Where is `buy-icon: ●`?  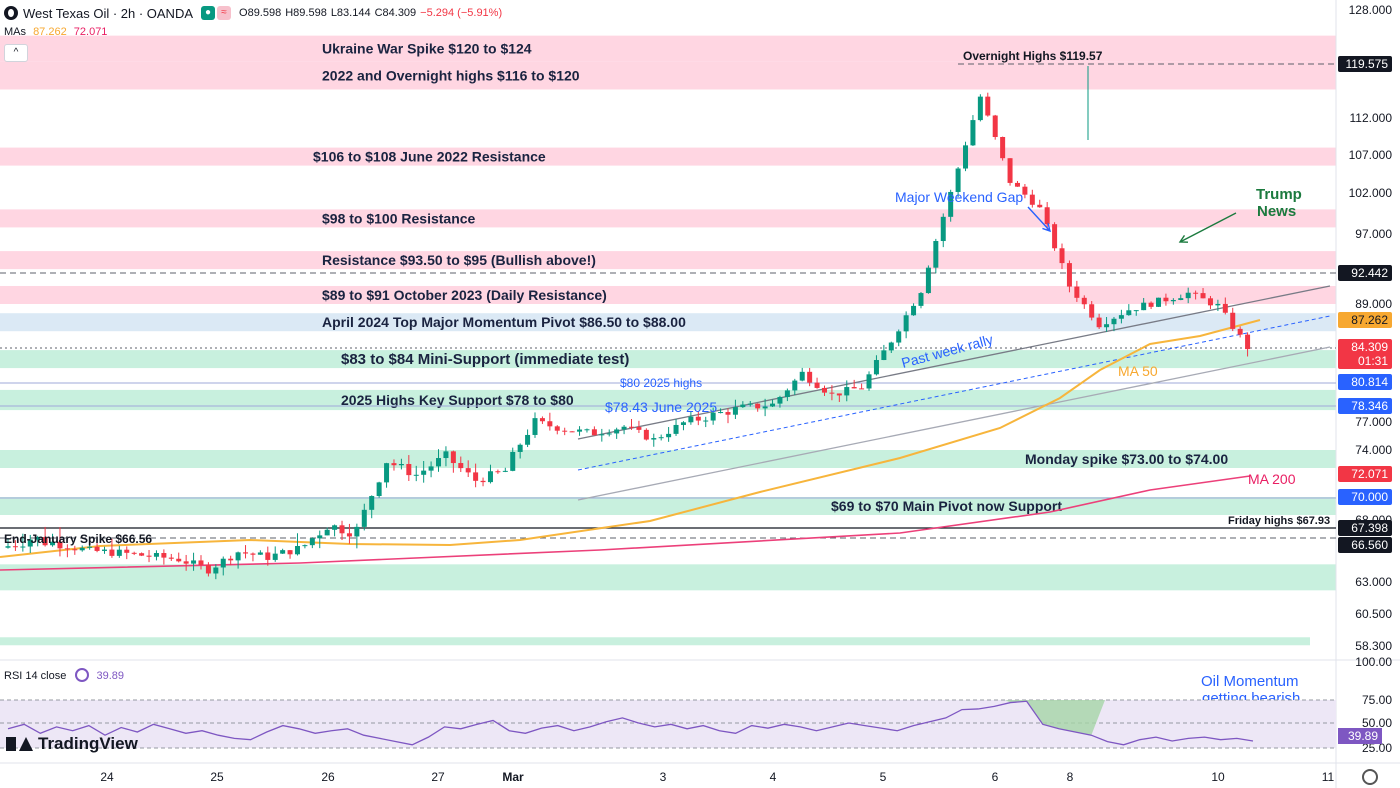
buy-icon: ● is located at coordinates (208, 13).